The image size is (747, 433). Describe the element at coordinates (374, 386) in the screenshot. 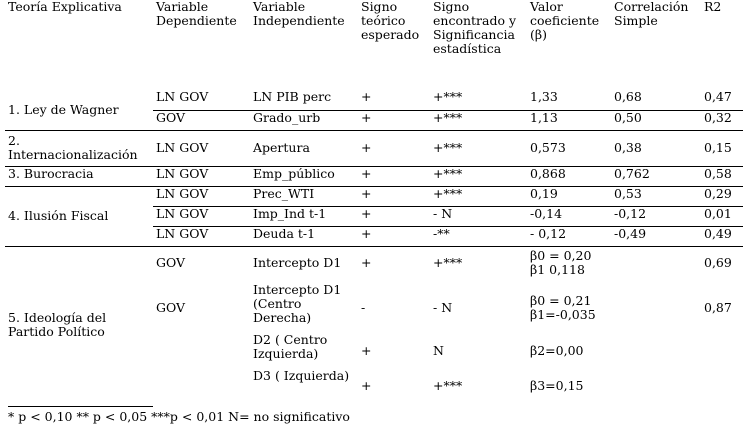

I see `table-row: D3 ( Izquierda) + +*** β3=0,15` at that location.